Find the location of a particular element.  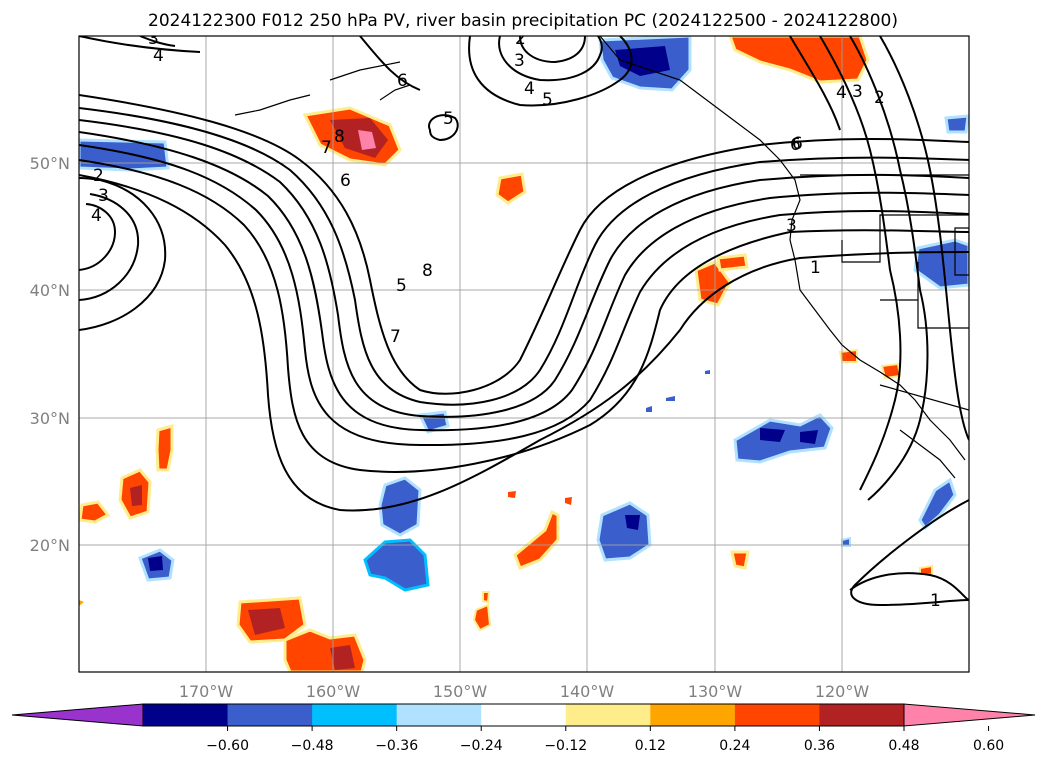

colorbar-tick-label: 0.48 is located at coordinates (903, 746).